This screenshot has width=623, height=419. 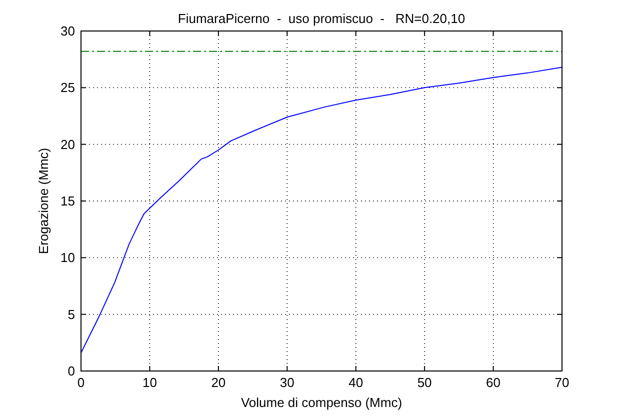 What do you see at coordinates (493, 382) in the screenshot?
I see `x-tick-label: 60` at bounding box center [493, 382].